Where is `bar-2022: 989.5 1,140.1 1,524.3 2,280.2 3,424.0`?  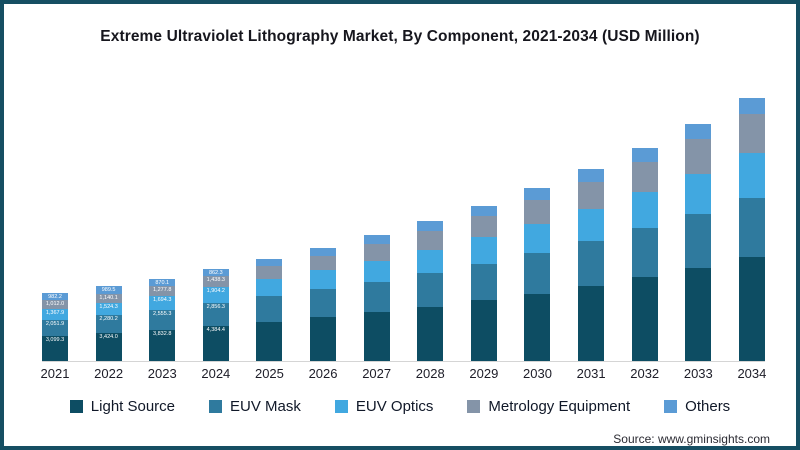
bar-2022: 989.5 1,140.1 1,524.3 2,280.2 3,424.0 is located at coordinates (108, 212).